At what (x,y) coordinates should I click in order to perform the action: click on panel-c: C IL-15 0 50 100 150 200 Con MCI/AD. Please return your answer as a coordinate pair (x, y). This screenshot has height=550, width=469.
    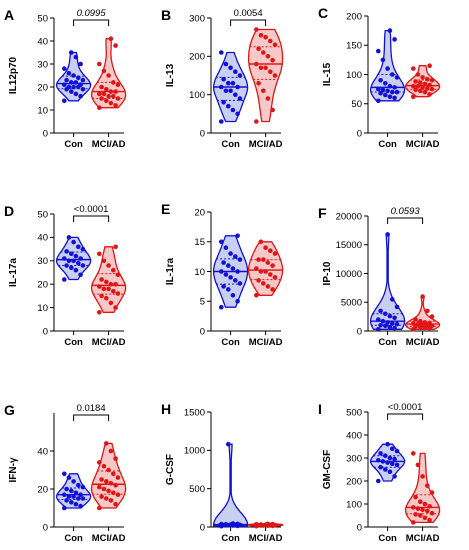
    Looking at the image, I should click on (379, 77).